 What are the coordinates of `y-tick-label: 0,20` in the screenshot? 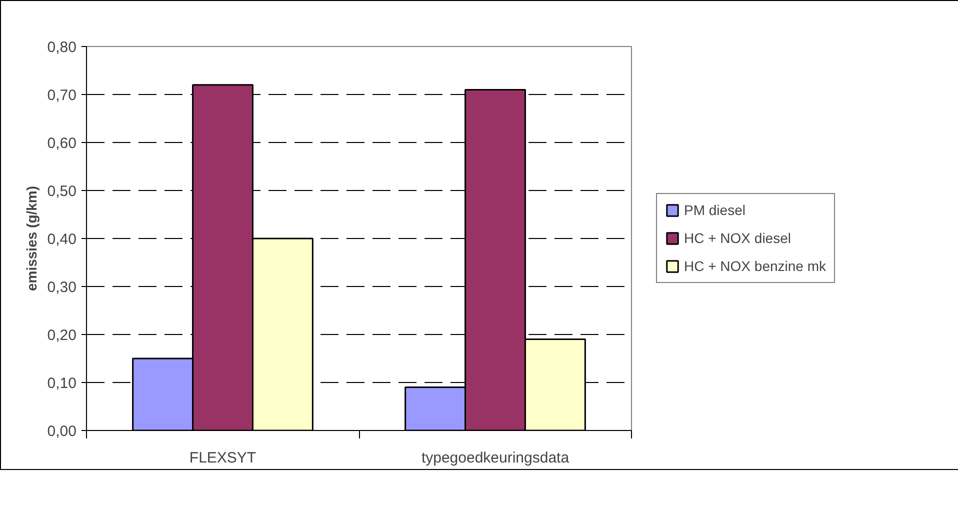 It's located at (62, 335).